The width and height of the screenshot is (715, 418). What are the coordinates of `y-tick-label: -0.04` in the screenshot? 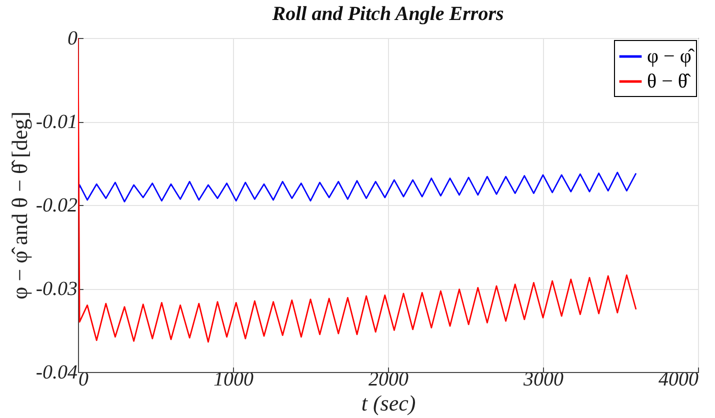 It's located at (57, 373).